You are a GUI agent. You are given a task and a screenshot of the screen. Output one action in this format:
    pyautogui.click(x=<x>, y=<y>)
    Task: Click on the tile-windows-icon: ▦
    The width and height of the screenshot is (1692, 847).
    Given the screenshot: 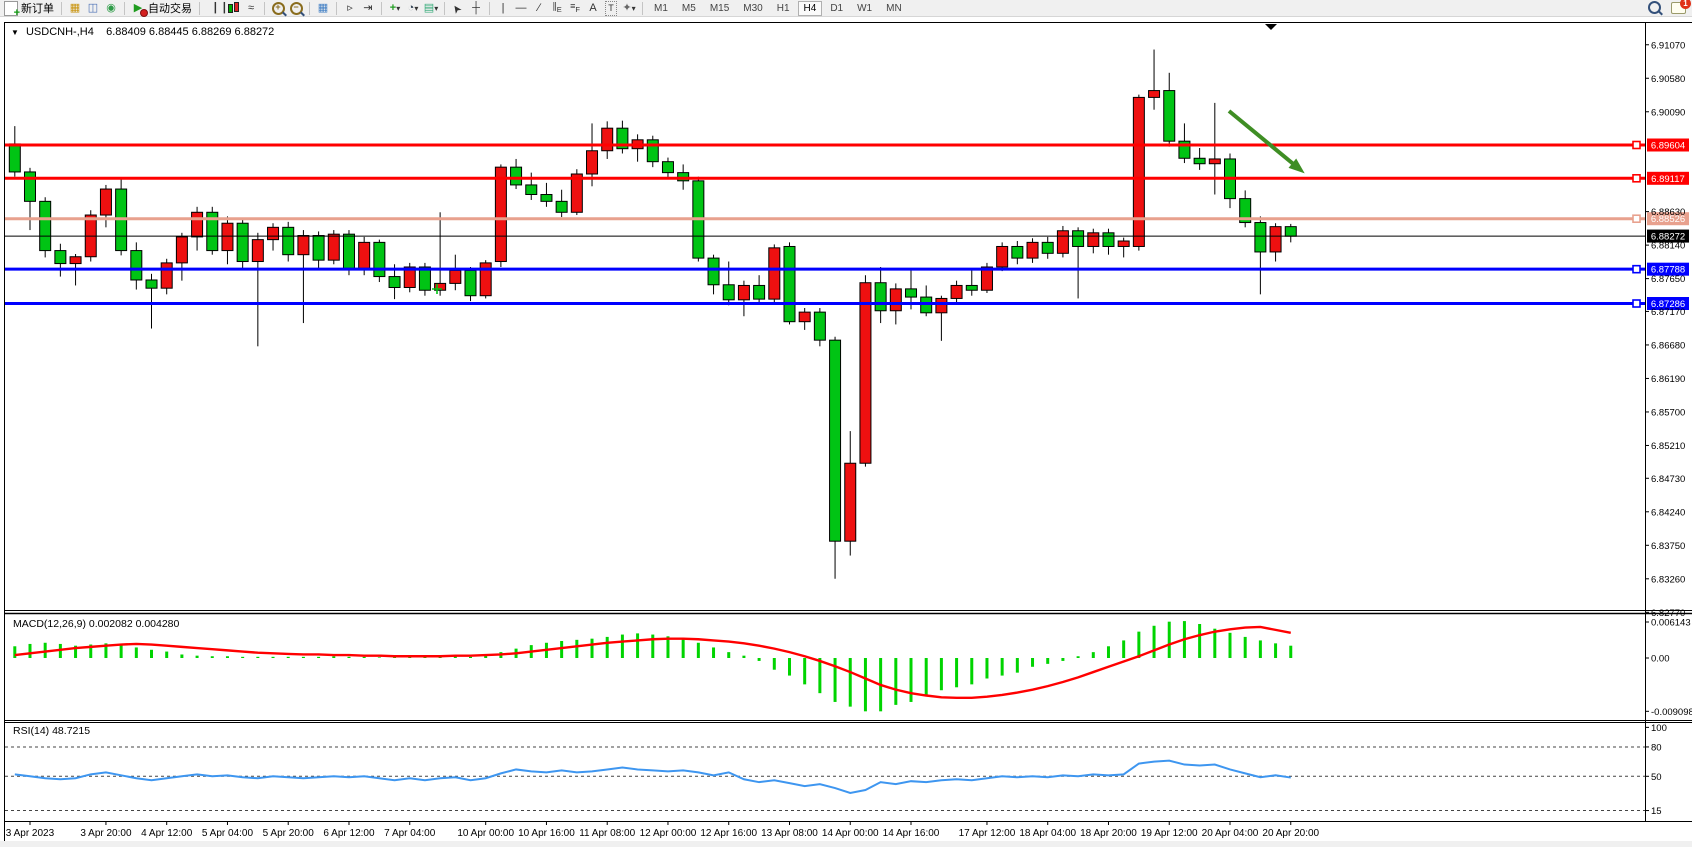 What is the action you would take?
    pyautogui.click(x=323, y=7)
    